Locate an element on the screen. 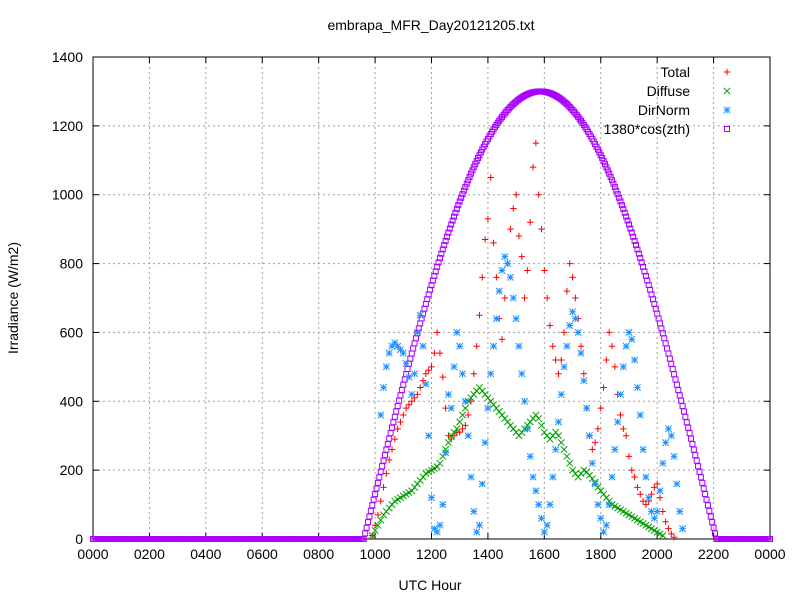 This screenshot has height=600, width=800. legend-label: Total is located at coordinates (675, 72).